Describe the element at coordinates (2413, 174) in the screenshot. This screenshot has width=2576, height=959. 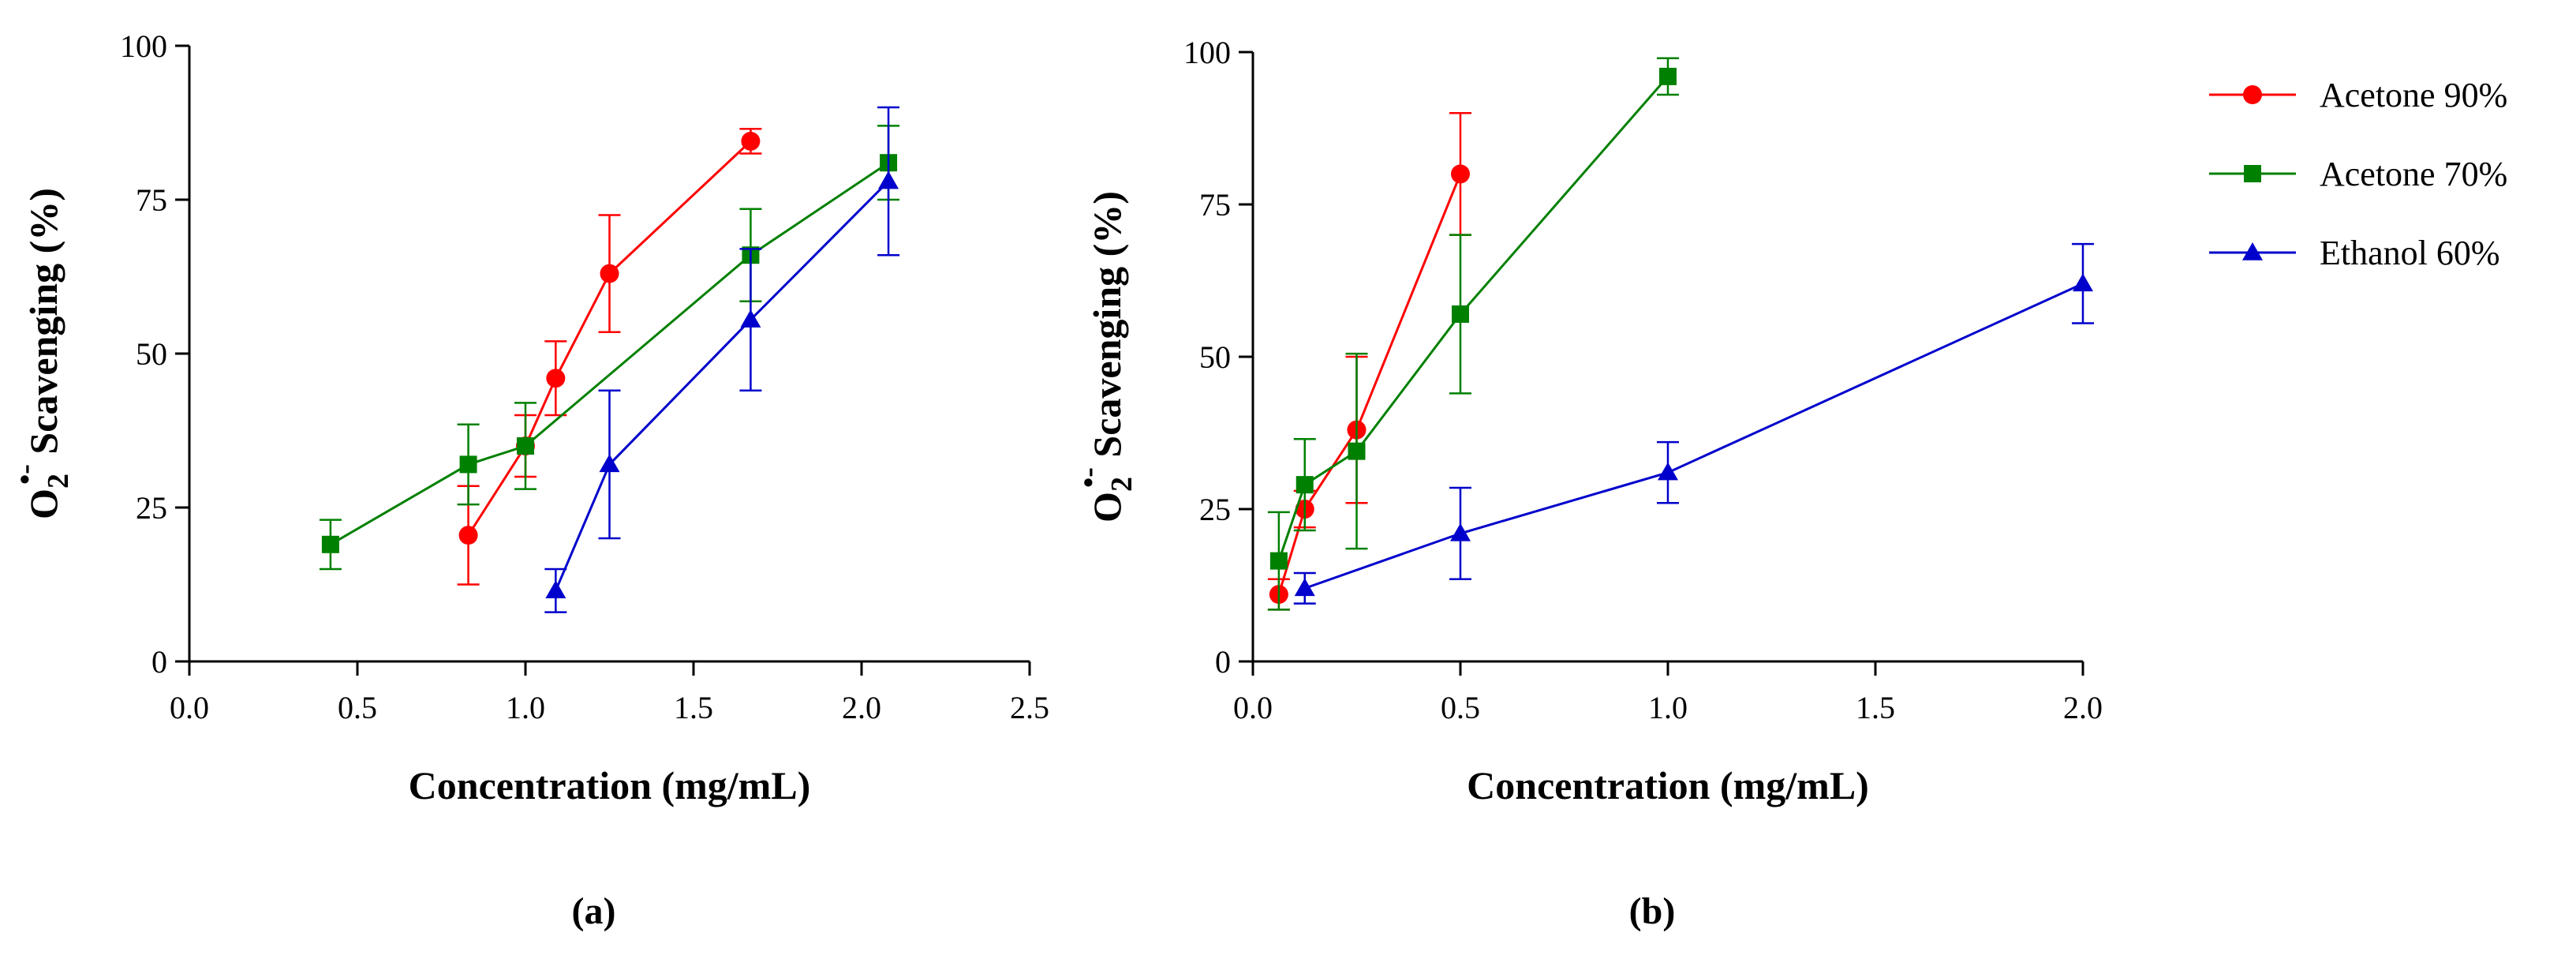
I see `legend-label: Acetone 70%` at that location.